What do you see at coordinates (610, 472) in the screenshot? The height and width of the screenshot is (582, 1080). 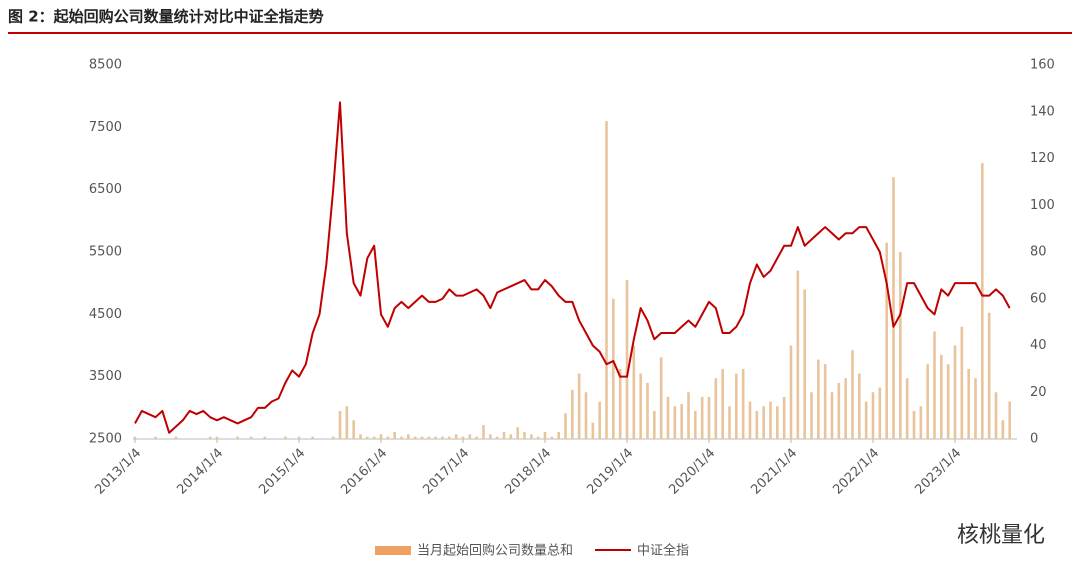 I see `x-tick-label: 2019/1/4` at bounding box center [610, 472].